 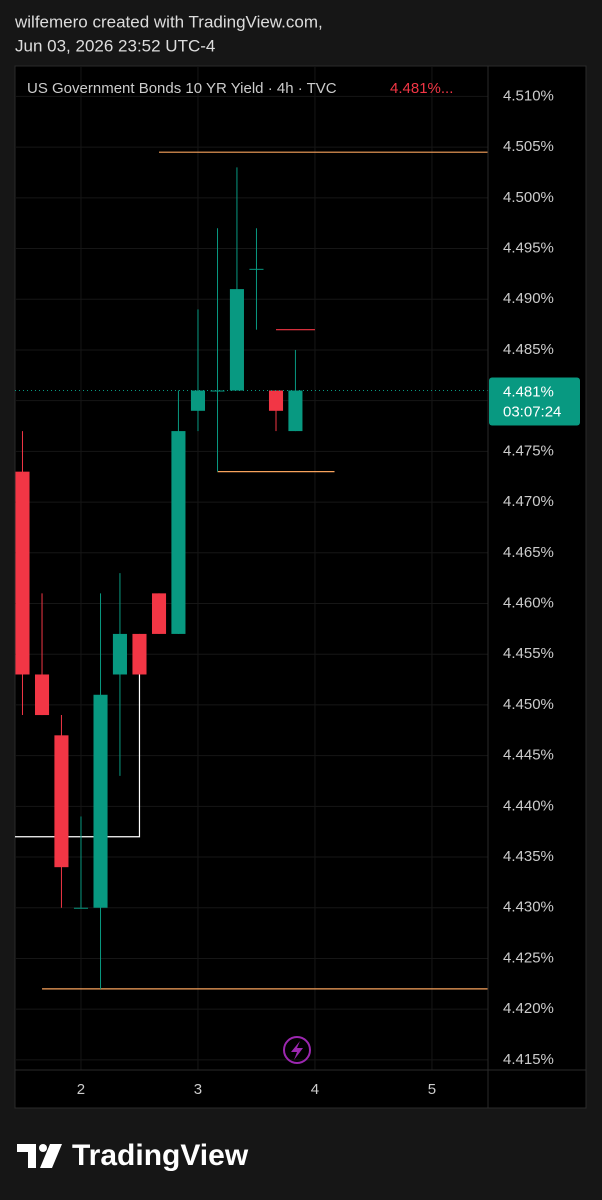 What do you see at coordinates (528, 805) in the screenshot?
I see `y-tick-label: 4.440%` at bounding box center [528, 805].